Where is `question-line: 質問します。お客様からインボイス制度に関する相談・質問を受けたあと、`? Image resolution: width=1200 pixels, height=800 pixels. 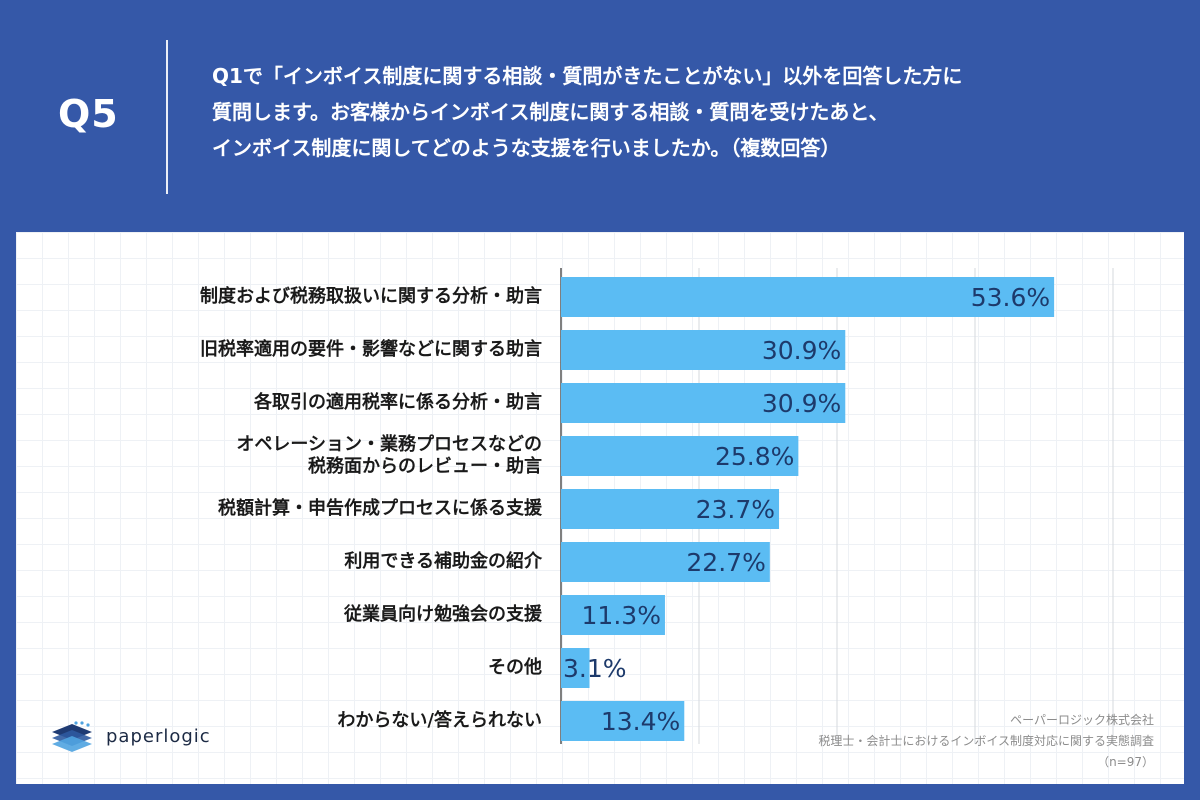
question-line: 質問します。お客様からインボイス制度に関する相談・質問を受けたあと、 is located at coordinates (550, 112).